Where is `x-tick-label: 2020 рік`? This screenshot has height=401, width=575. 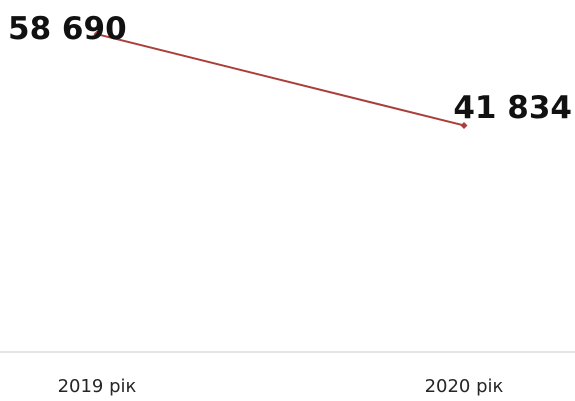 x-tick-label: 2020 рік is located at coordinates (464, 386).